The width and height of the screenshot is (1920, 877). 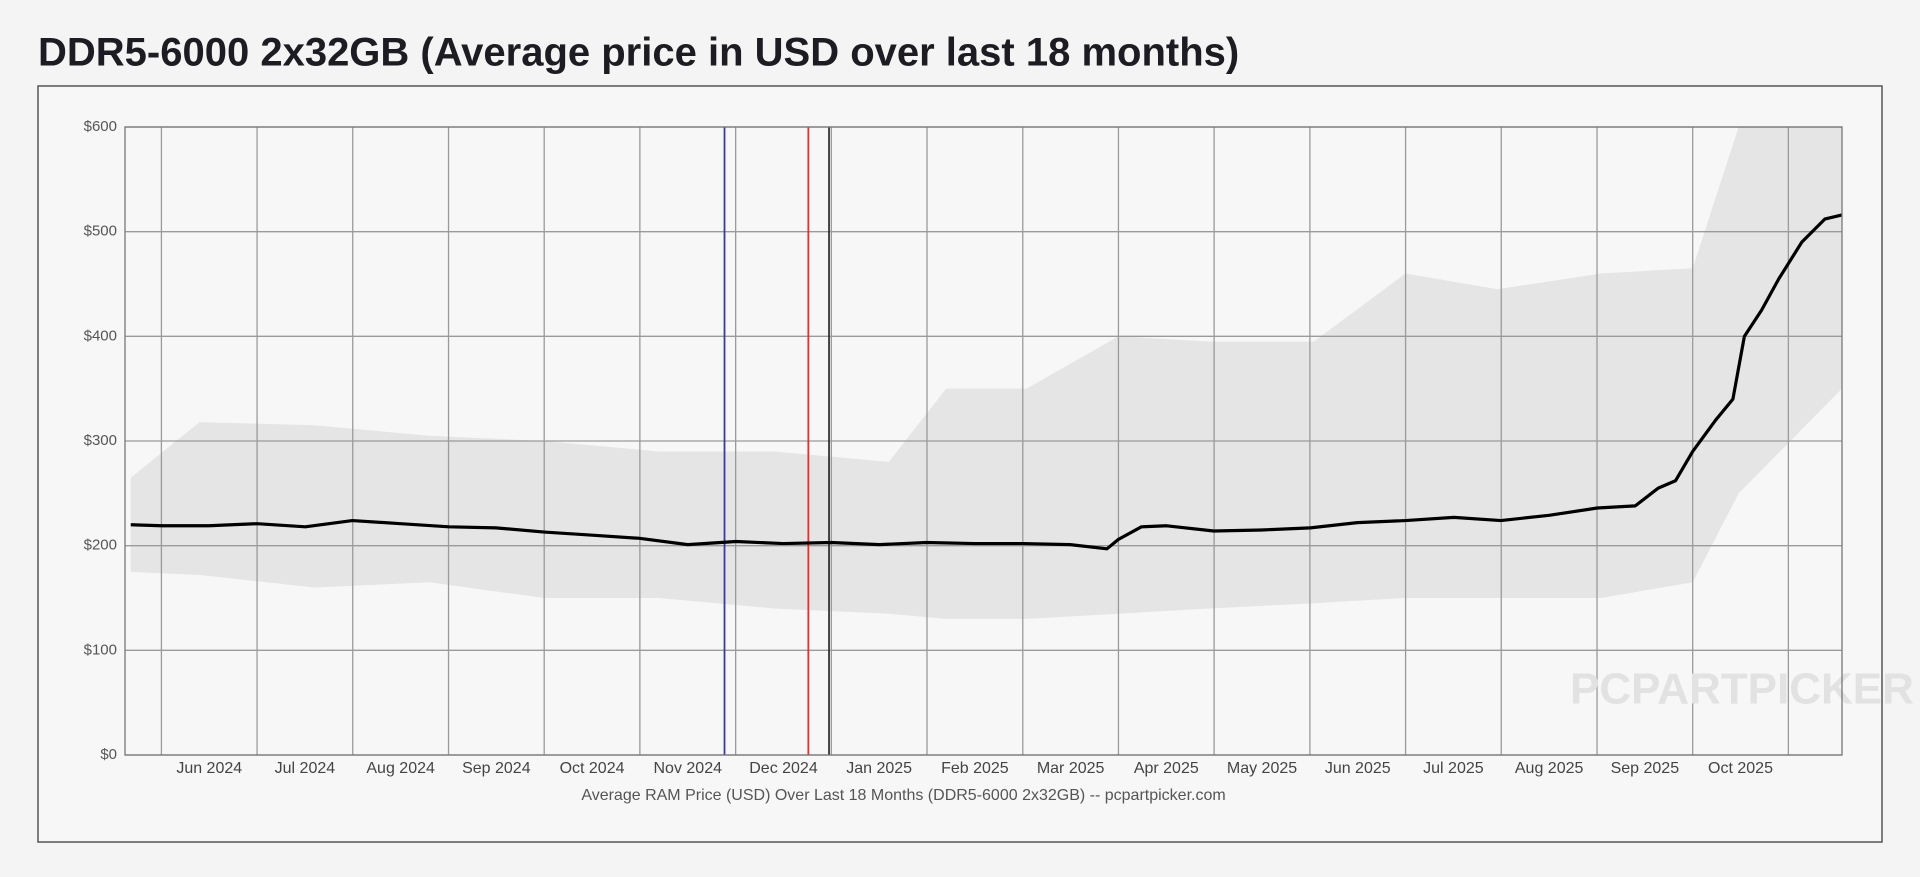 What do you see at coordinates (1262, 768) in the screenshot?
I see `x-tick-label: May 2025` at bounding box center [1262, 768].